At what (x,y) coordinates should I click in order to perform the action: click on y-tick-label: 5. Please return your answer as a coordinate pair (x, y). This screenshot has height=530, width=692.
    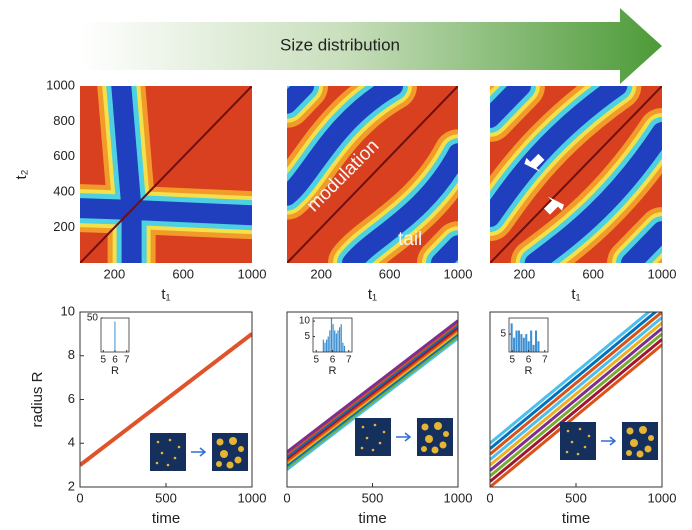
    Looking at the image, I should click on (307, 336).